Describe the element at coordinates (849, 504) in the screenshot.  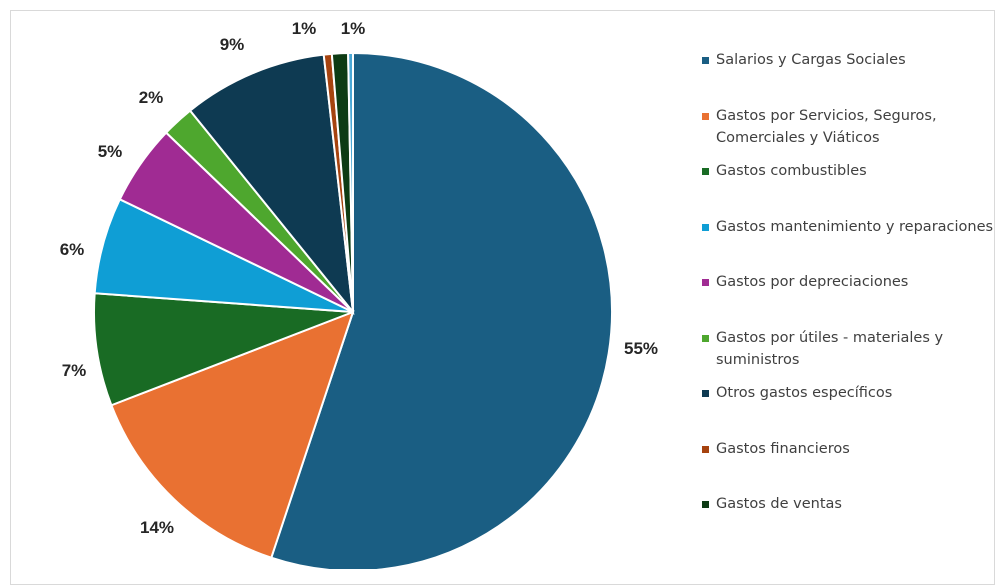
I see `legend-item-9: Gastos de ventas` at that location.